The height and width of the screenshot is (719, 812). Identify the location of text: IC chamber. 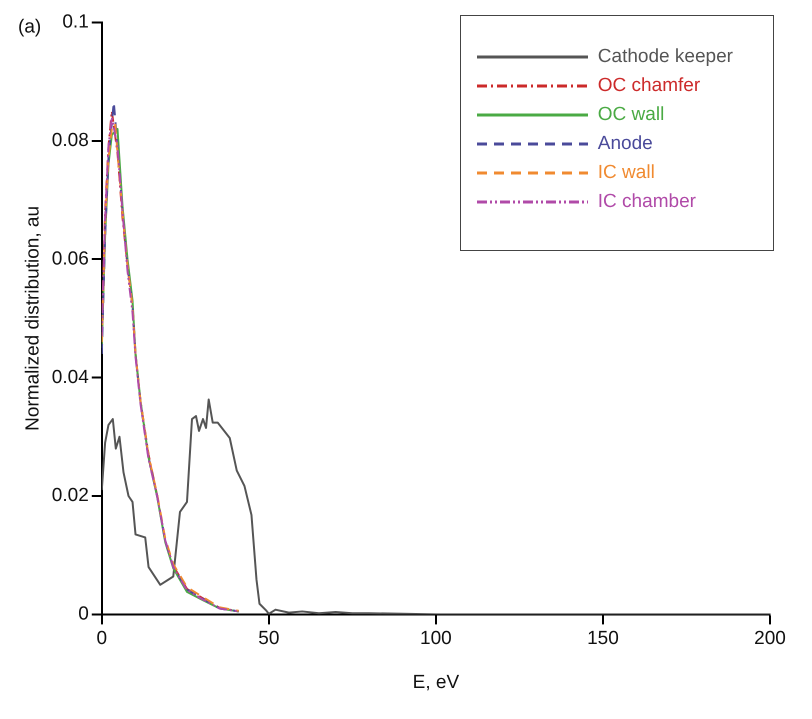
(647, 201).